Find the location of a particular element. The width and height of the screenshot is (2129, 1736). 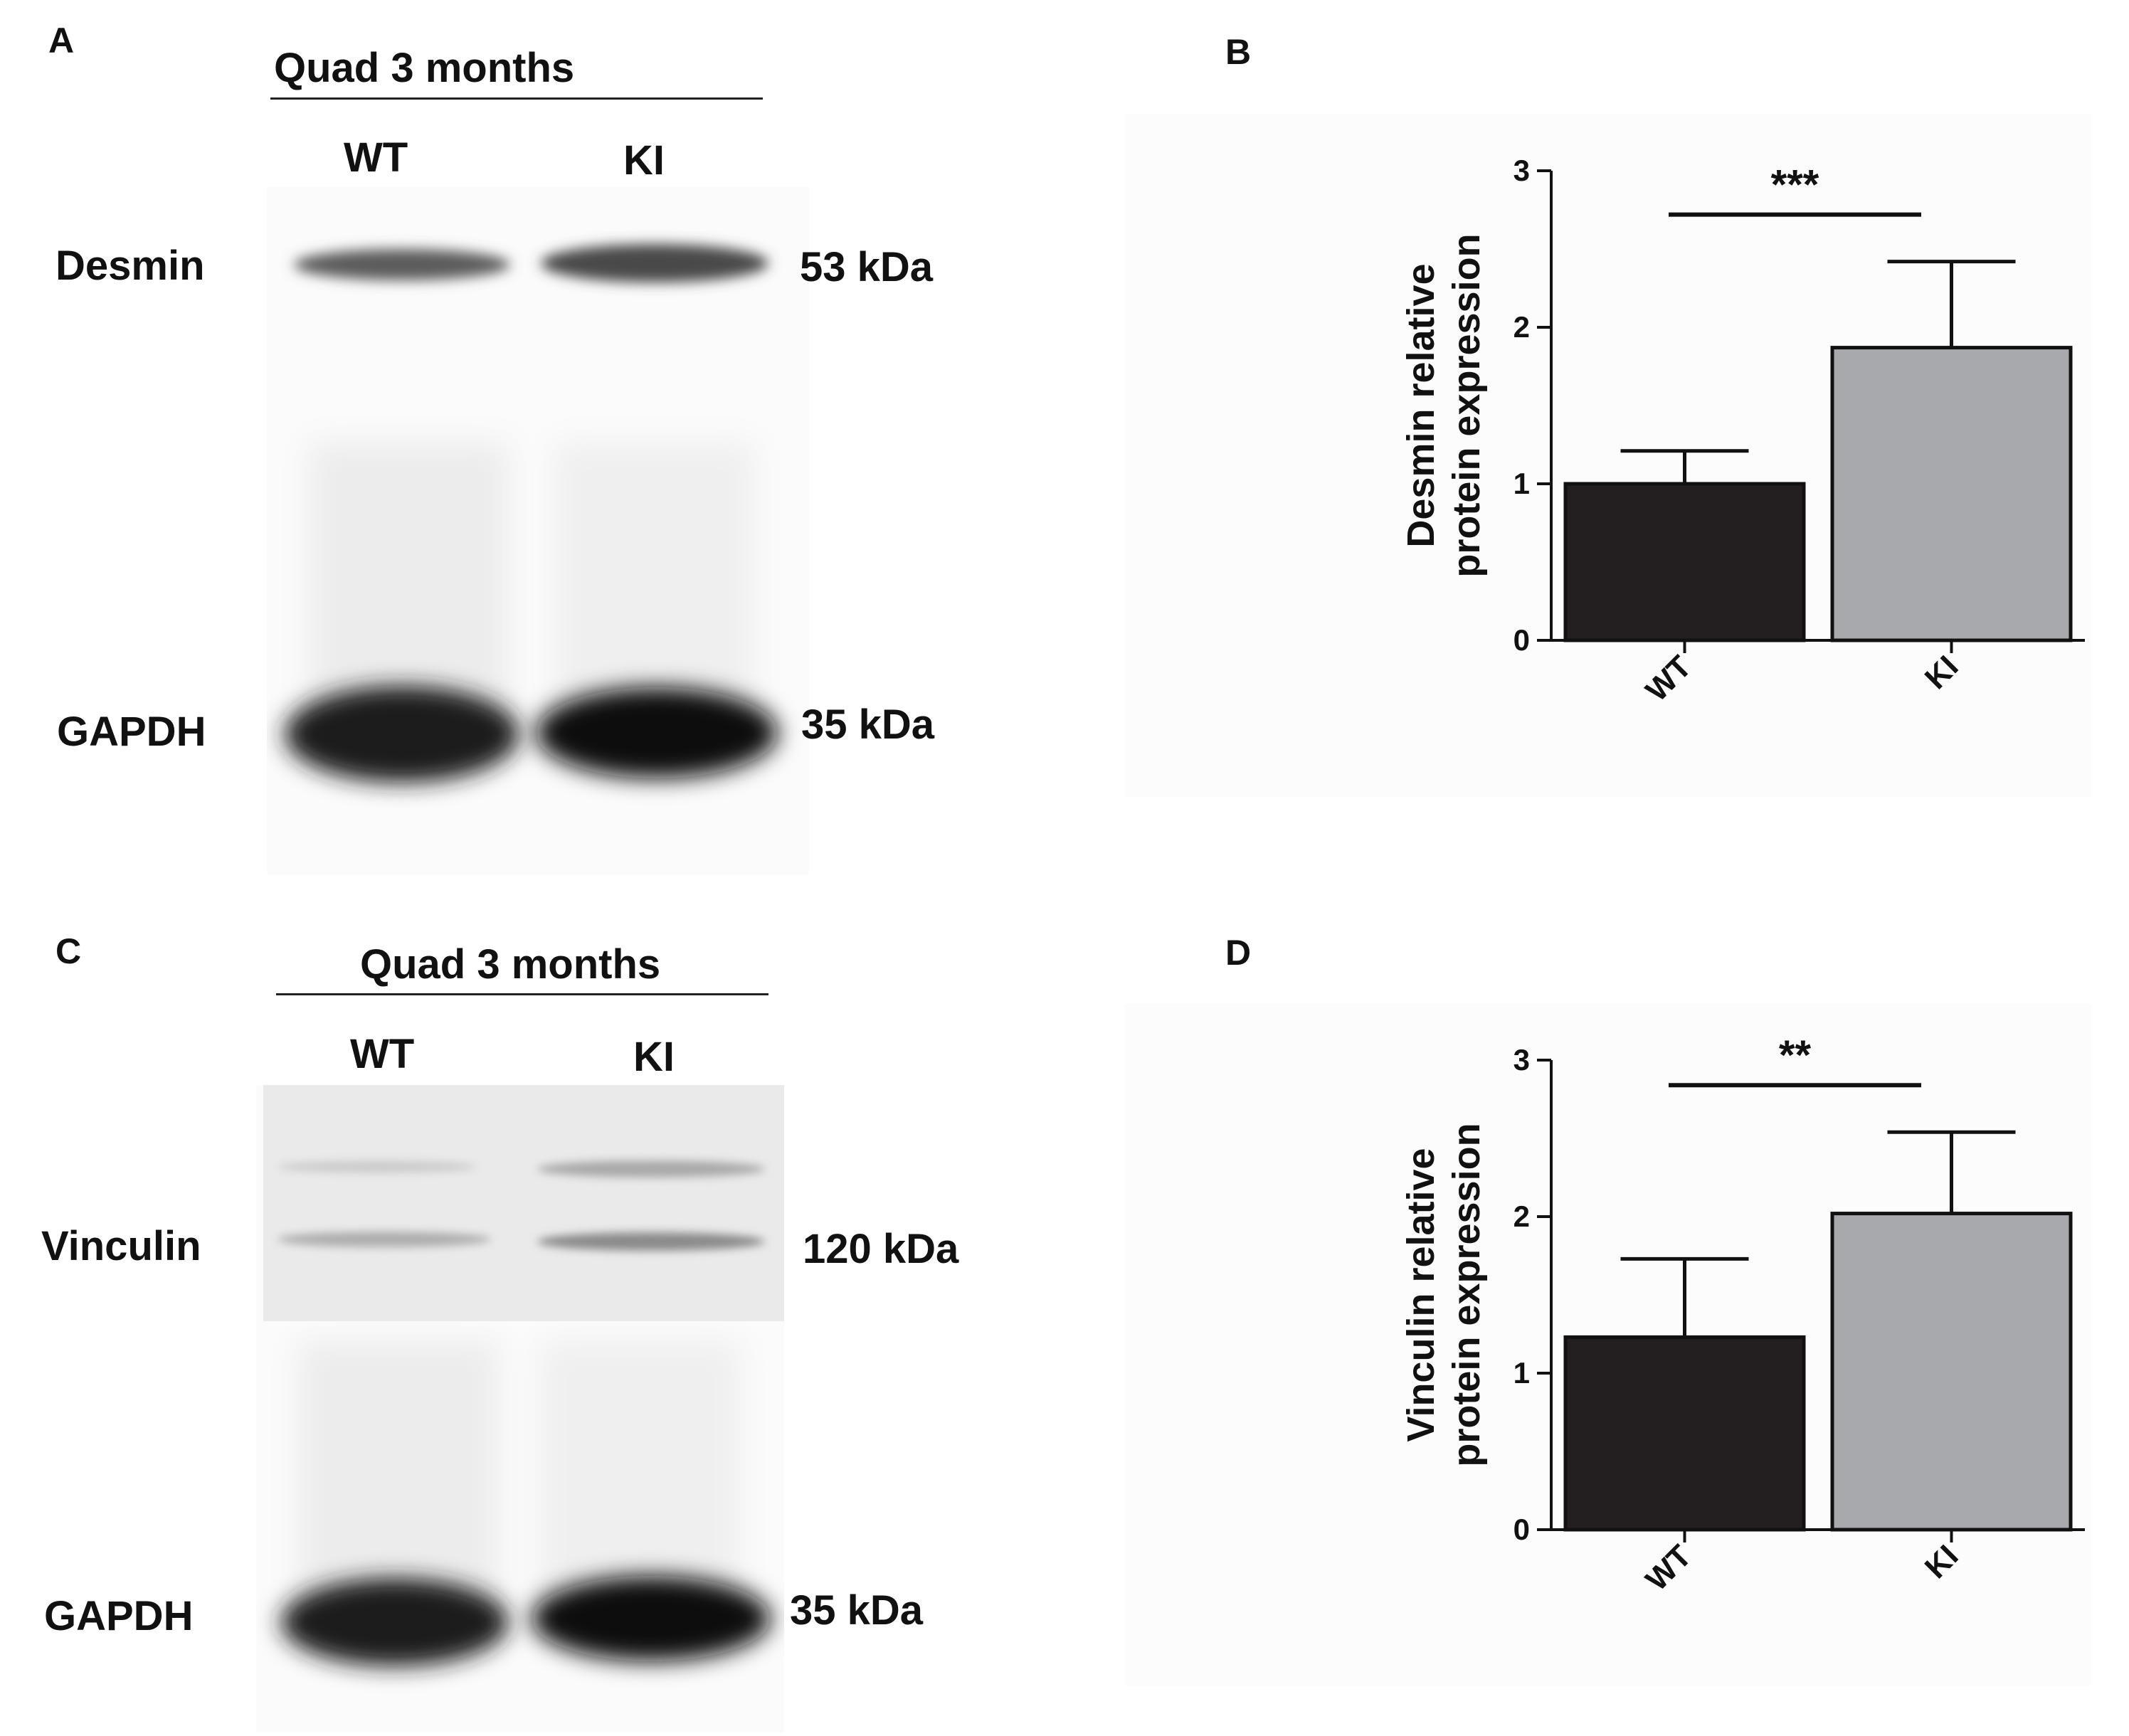

chart-d-bar-ki is located at coordinates (1951, 1372).